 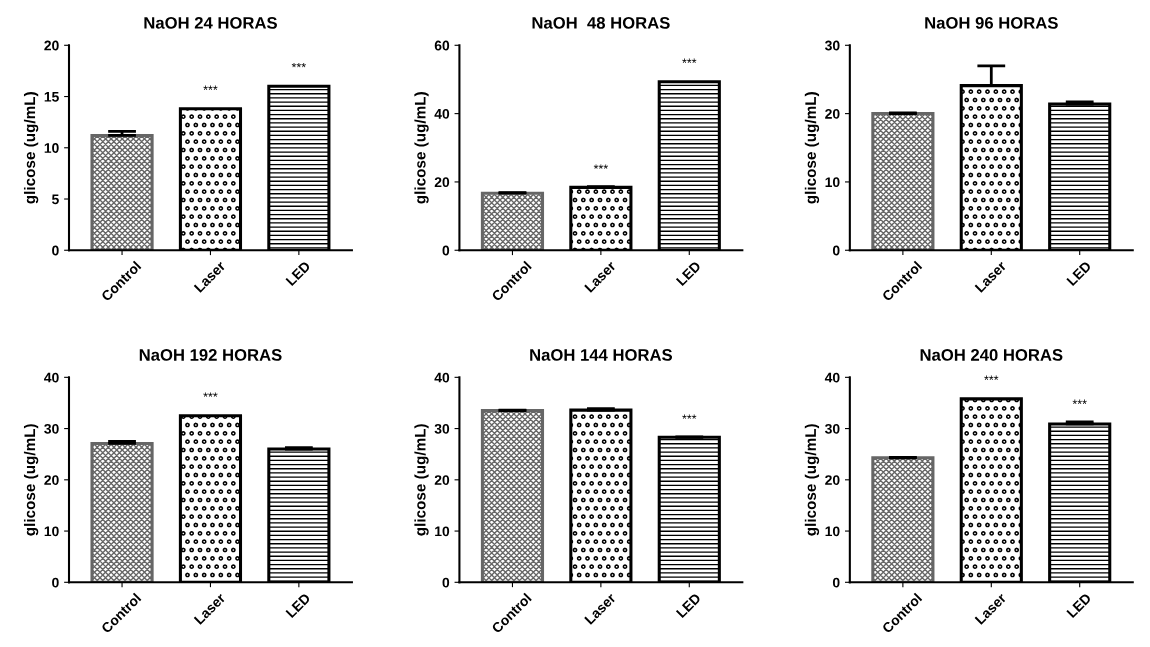 I want to click on chart-title: NaOH 192 HORAS, so click(x=210, y=355).